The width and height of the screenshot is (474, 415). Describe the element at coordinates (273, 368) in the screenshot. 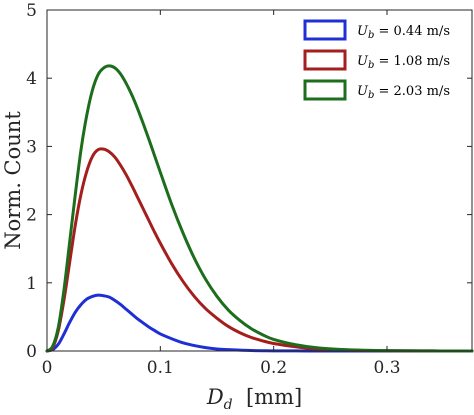

I see `x-tick-label: 0.2` at that location.